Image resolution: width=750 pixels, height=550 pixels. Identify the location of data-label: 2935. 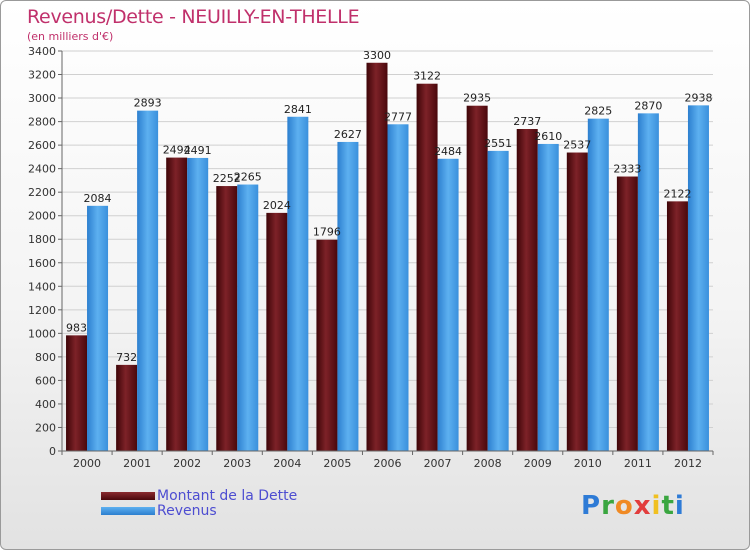
(477, 98).